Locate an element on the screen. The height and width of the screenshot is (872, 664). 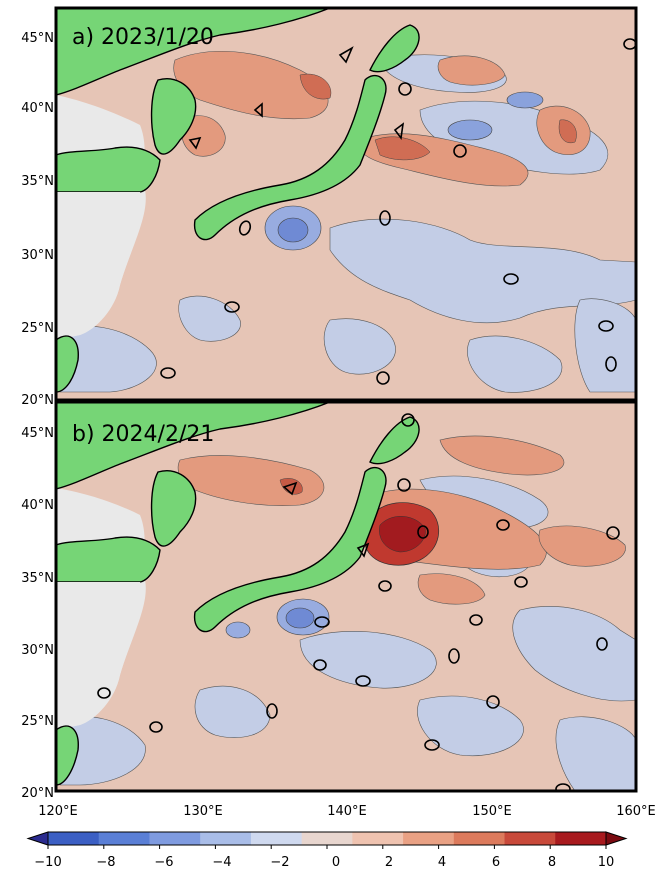
cold-eddy is located at coordinates (404, 171).